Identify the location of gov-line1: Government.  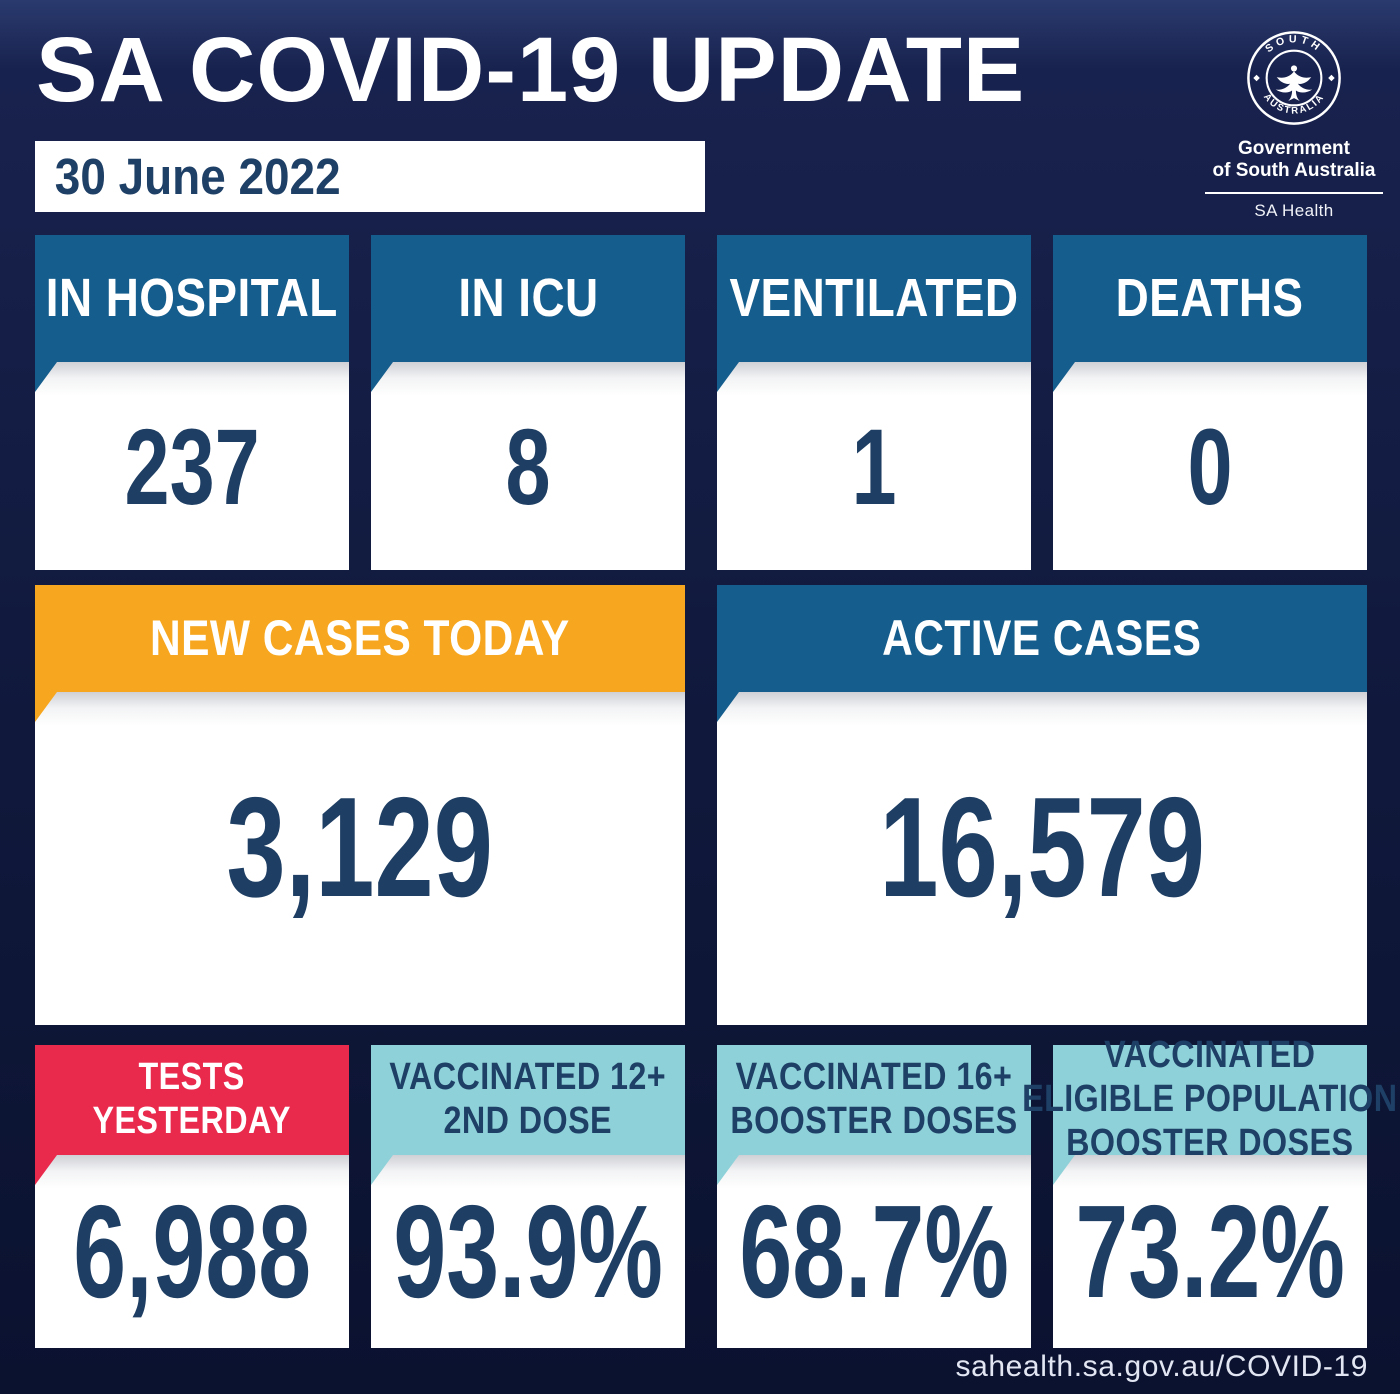
(1294, 148).